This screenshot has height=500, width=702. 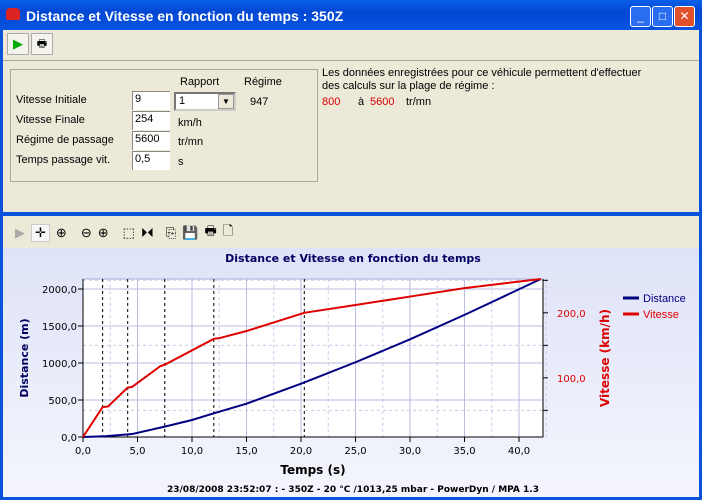 I want to click on app-car-icon, so click(x=13, y=14).